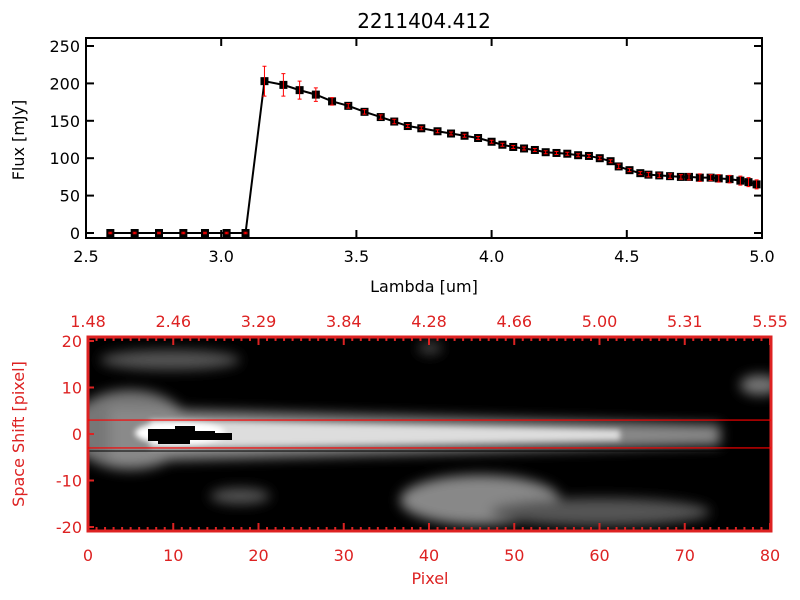  I want to click on x-axis-label: Lambda [um], so click(424, 286).